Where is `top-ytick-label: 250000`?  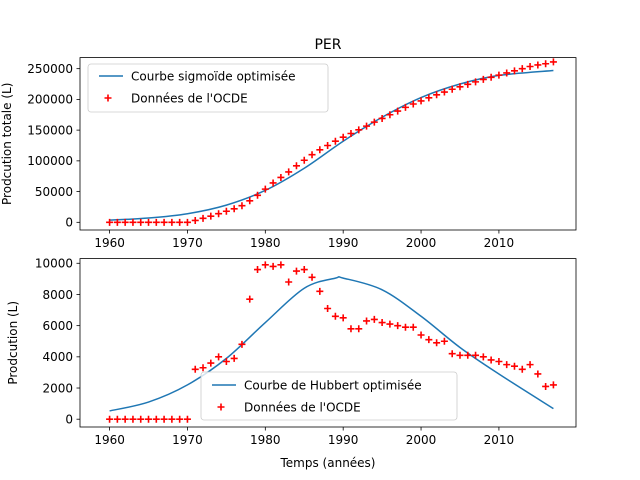
top-ytick-label: 250000 is located at coordinates (50, 69).